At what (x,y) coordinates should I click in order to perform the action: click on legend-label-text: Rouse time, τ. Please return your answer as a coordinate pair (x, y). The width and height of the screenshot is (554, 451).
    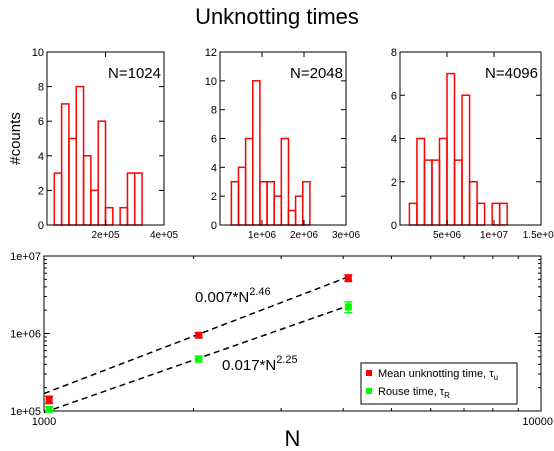
    Looking at the image, I should click on (411, 392).